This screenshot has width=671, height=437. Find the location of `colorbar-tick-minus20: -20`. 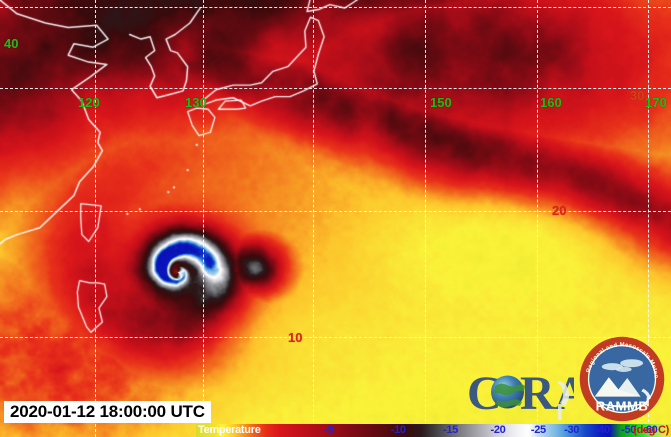

colorbar-tick-minus20: -20 is located at coordinates (498, 430).